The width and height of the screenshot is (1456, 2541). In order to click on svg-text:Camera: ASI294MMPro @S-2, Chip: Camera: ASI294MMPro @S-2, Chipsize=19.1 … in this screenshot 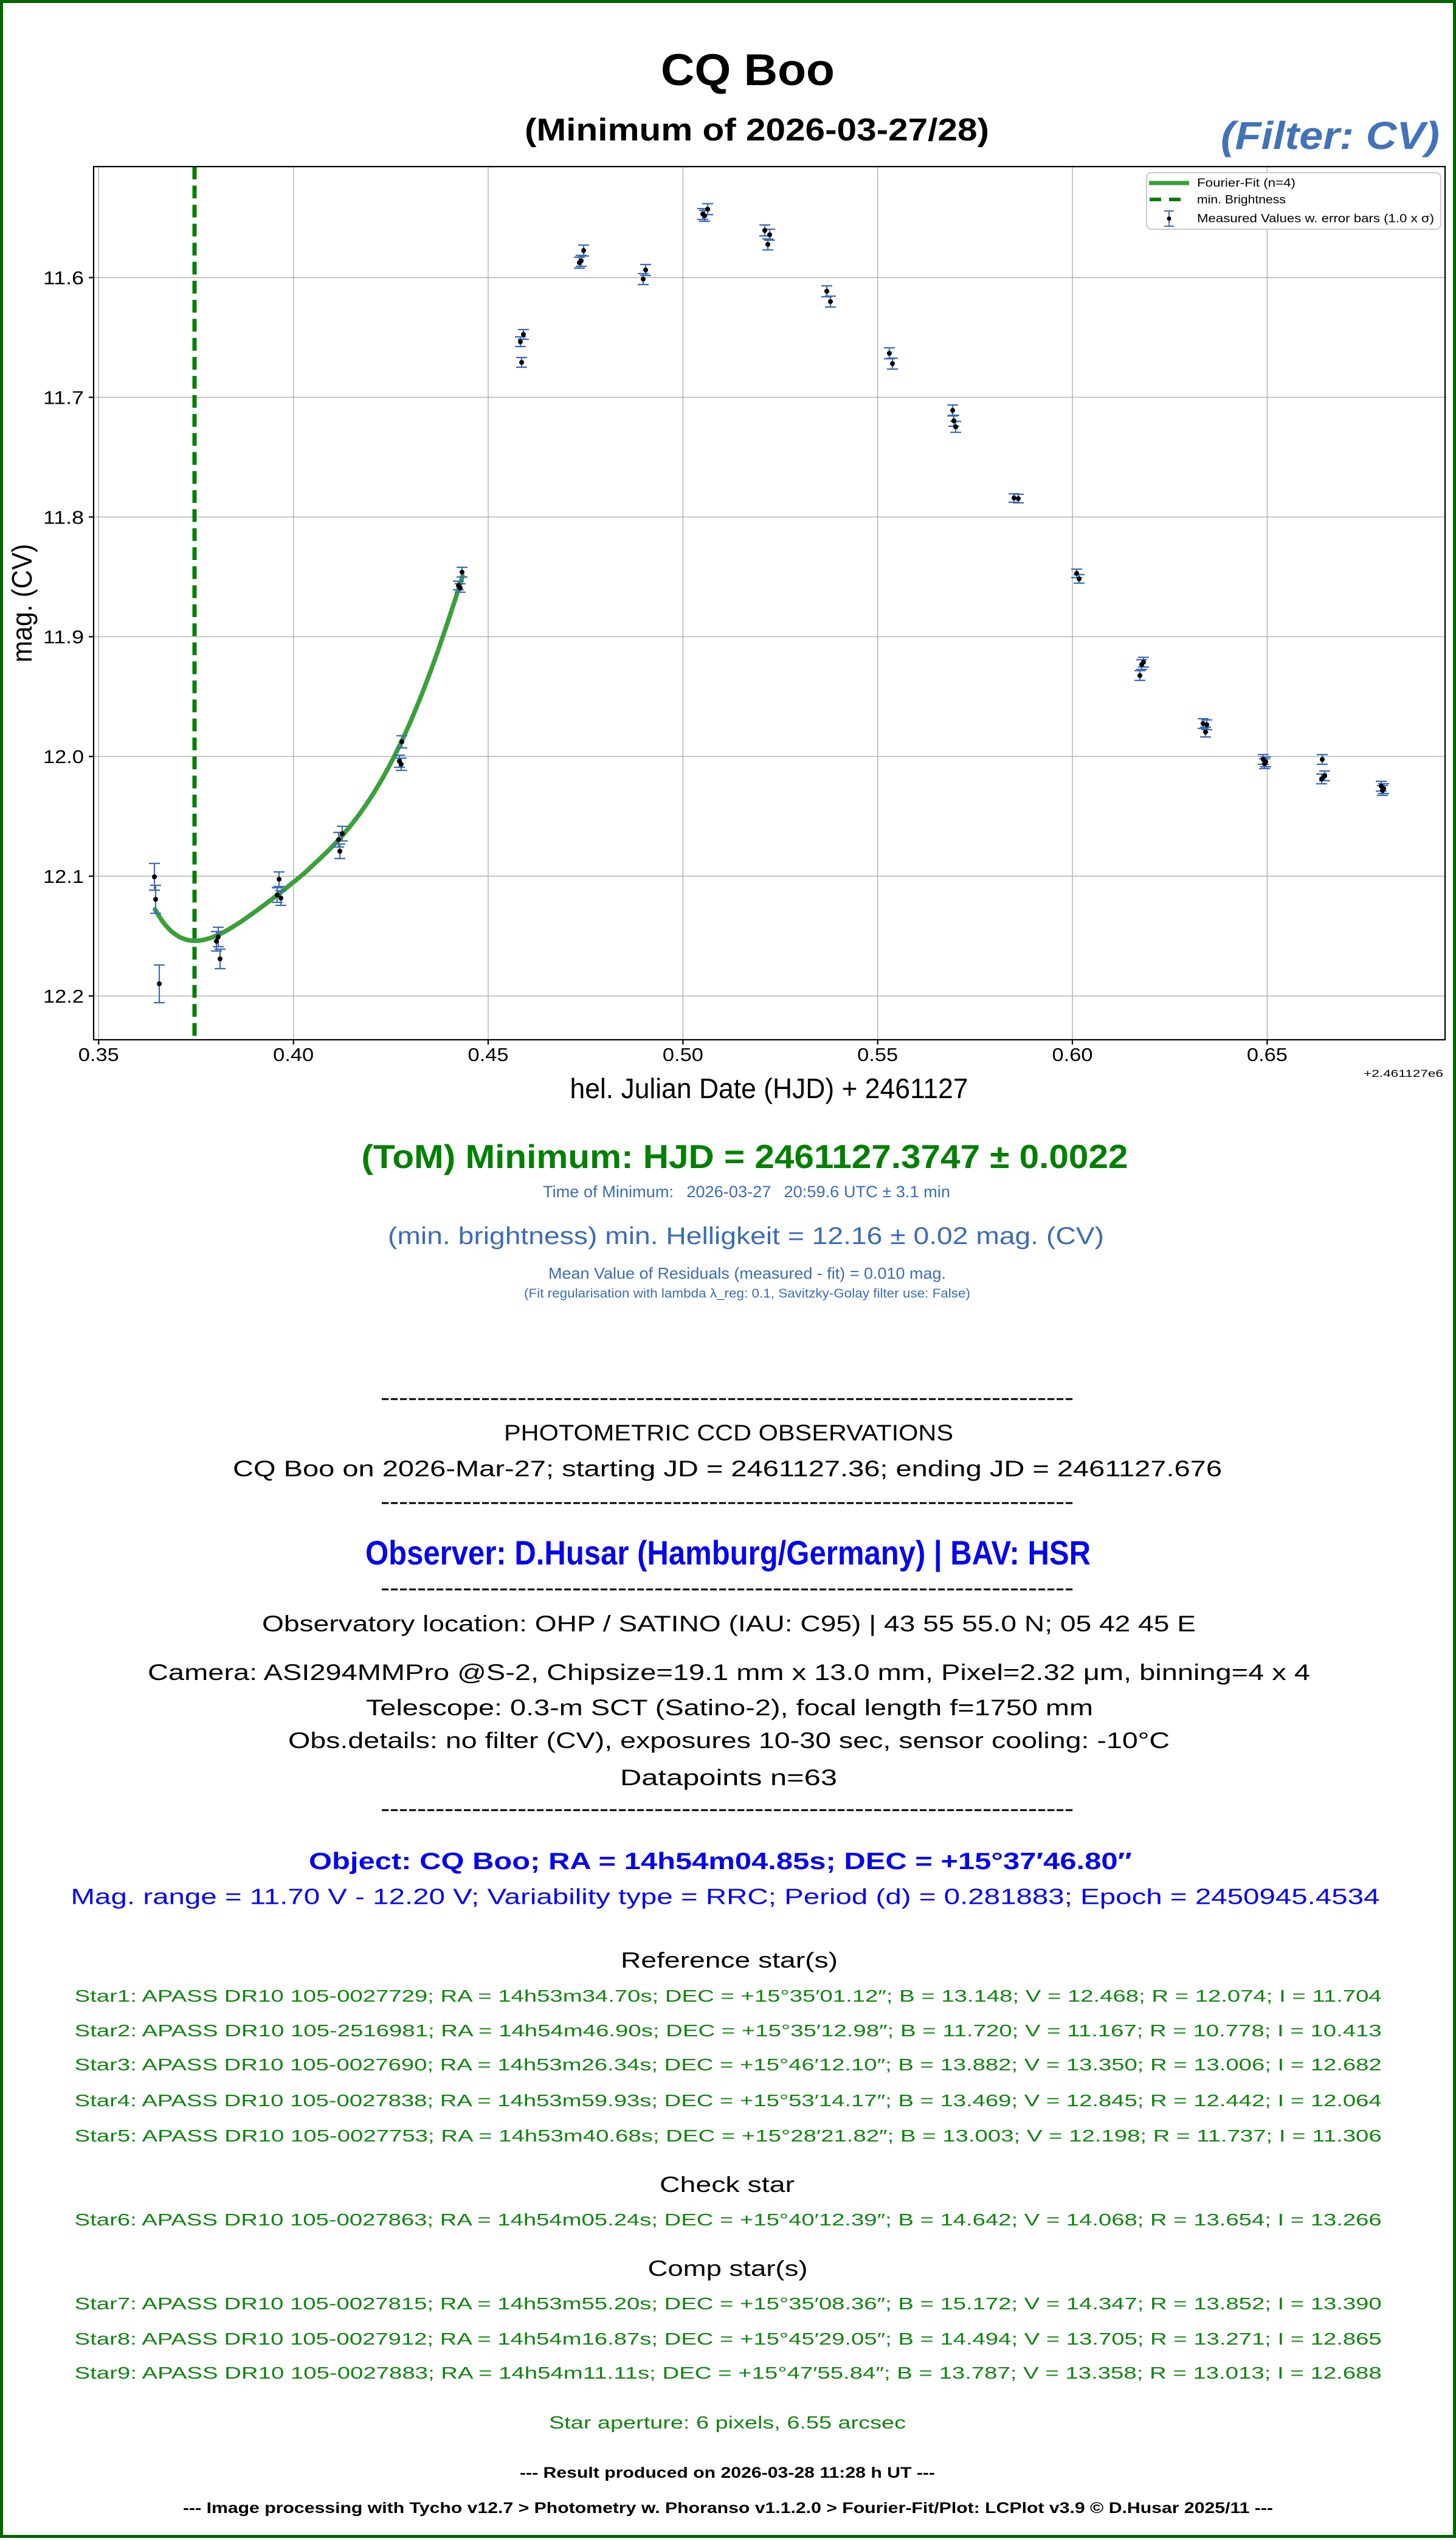, I will do `click(729, 1672)`.